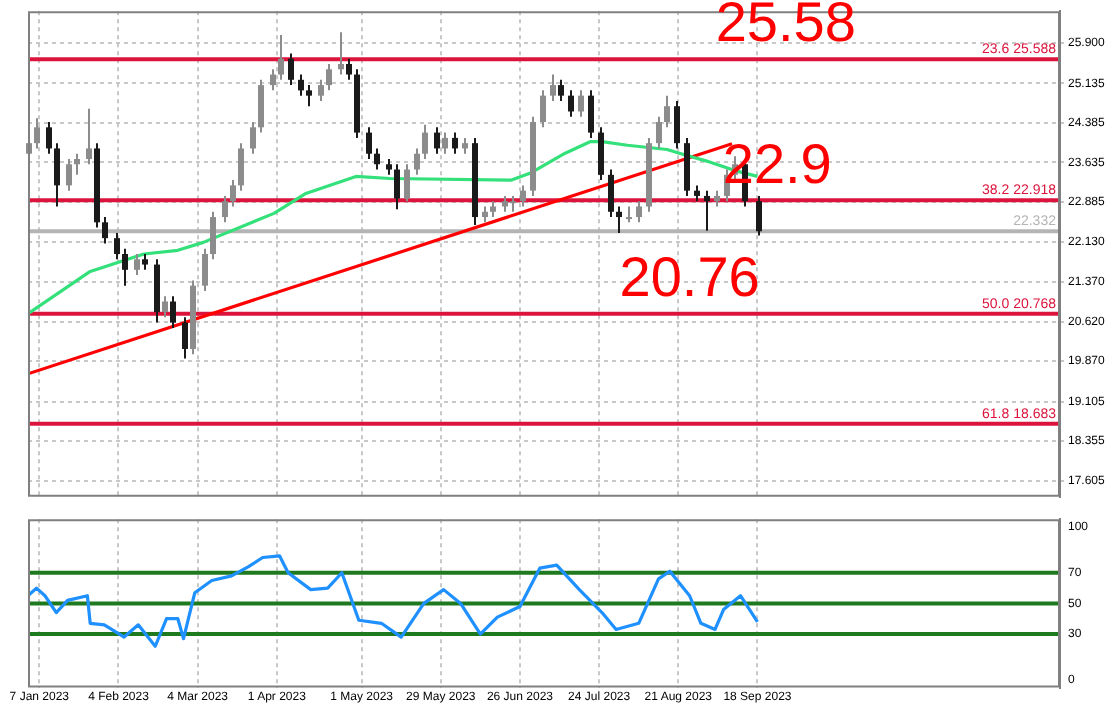 The height and width of the screenshot is (706, 1108). Describe the element at coordinates (785, 27) in the screenshot. I see `annotation: 25.58` at that location.